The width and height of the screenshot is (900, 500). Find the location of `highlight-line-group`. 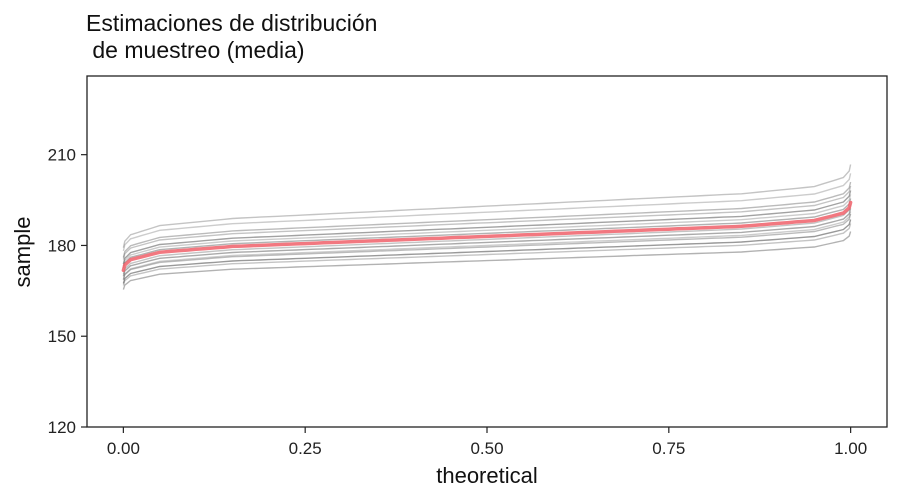

highlight-line-group is located at coordinates (487, 236).